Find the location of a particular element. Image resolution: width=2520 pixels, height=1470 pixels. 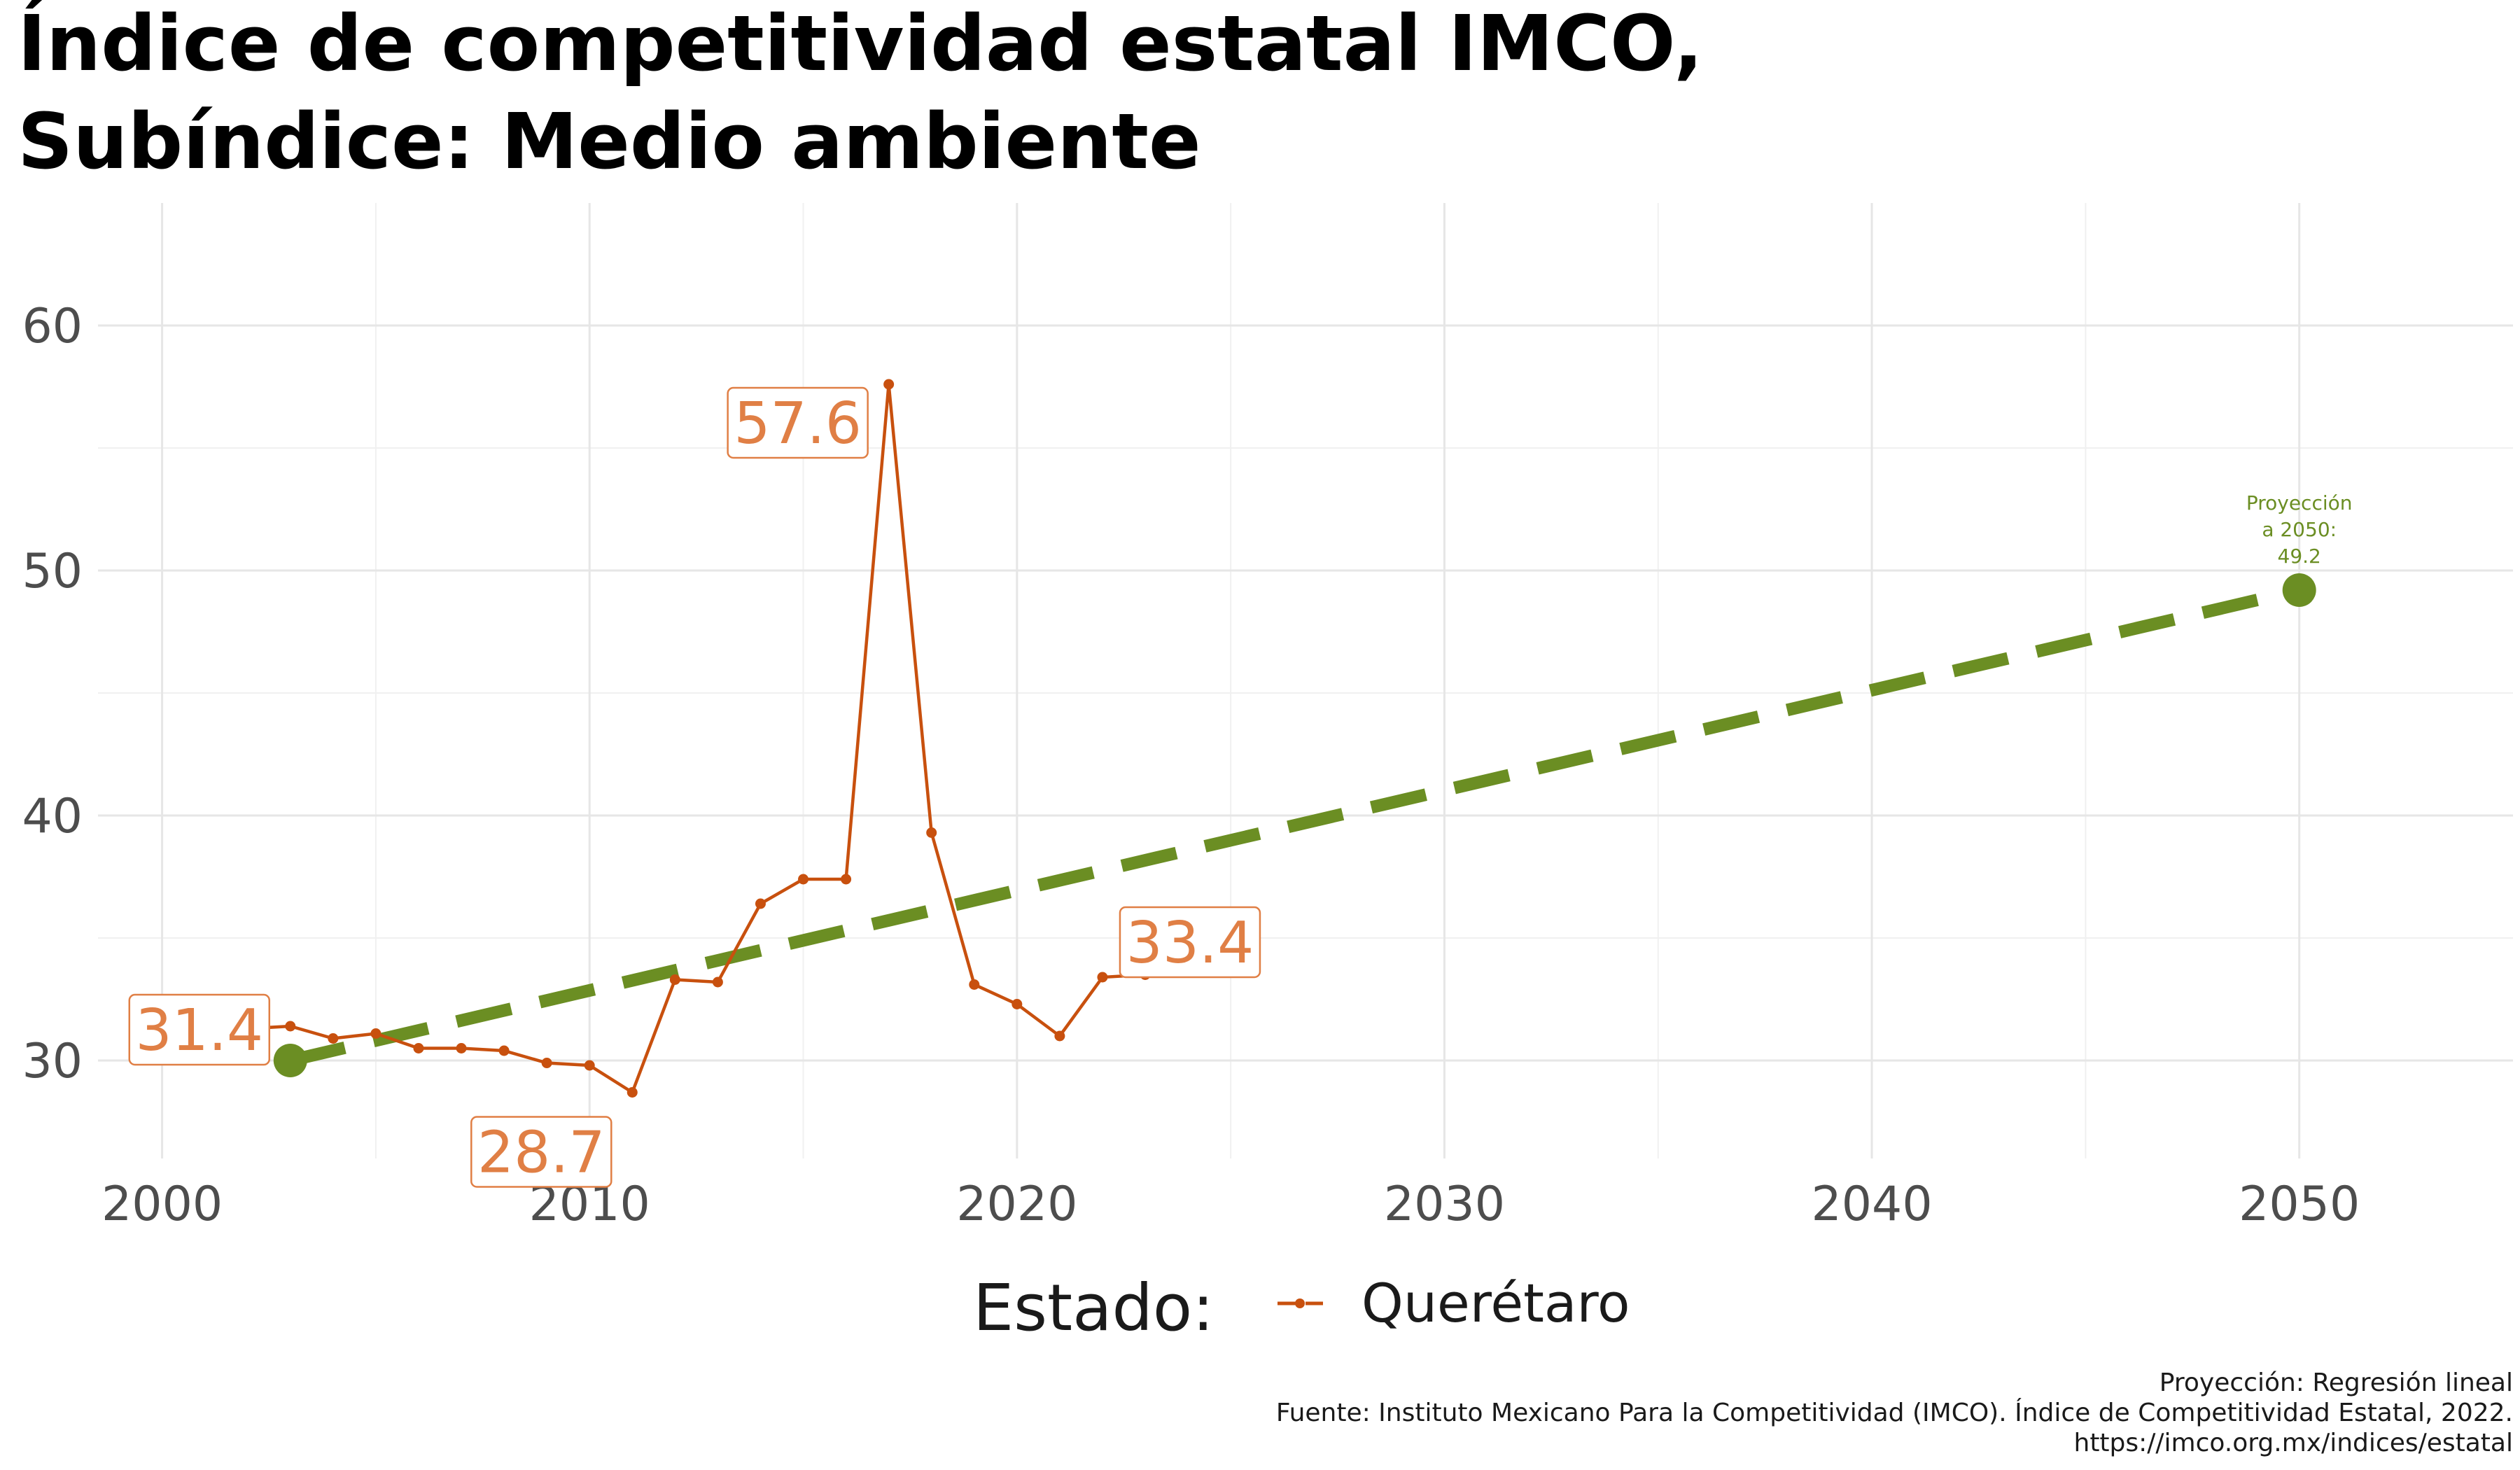

legend-label: Querétaro is located at coordinates (1496, 1303).